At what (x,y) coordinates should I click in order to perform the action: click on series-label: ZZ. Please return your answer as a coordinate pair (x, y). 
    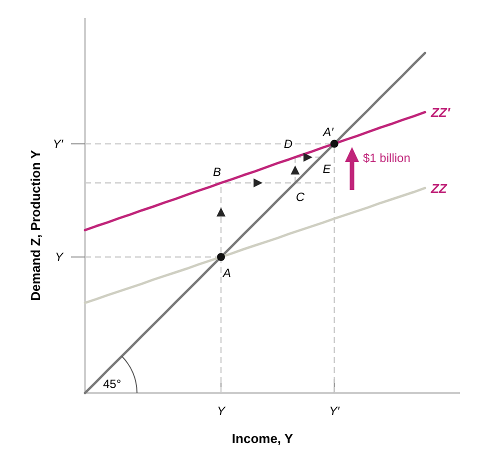
    Looking at the image, I should click on (439, 188).